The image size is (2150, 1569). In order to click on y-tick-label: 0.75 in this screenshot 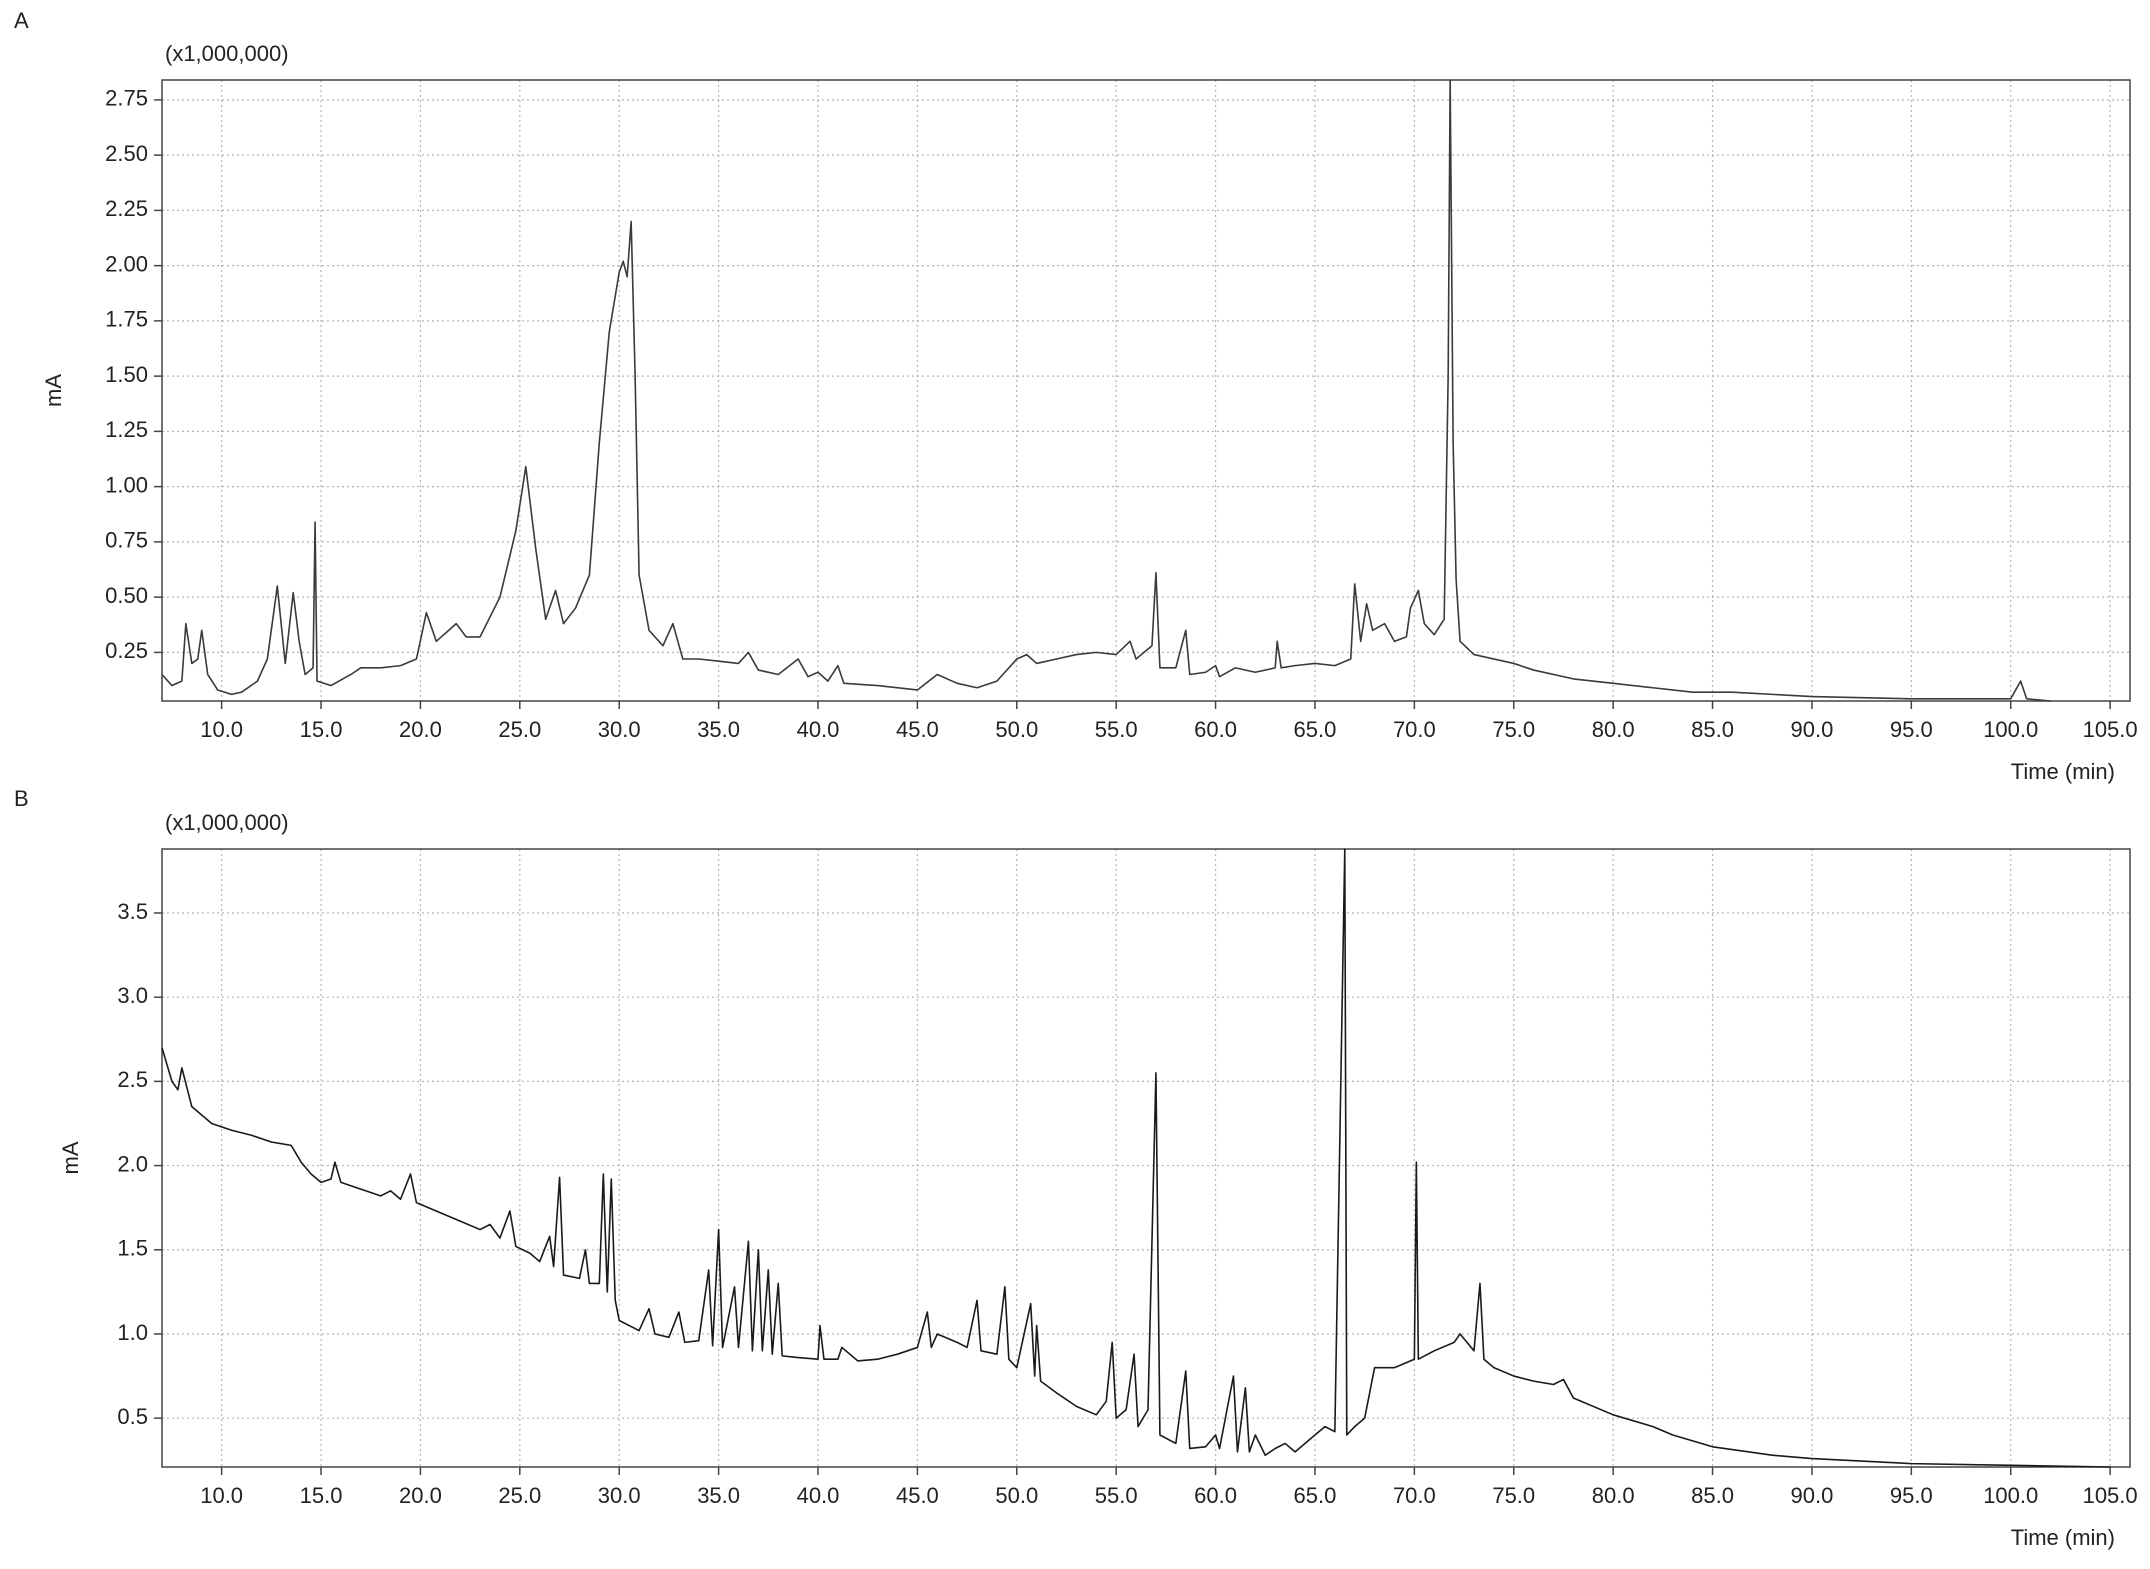, I will do `click(126, 540)`.